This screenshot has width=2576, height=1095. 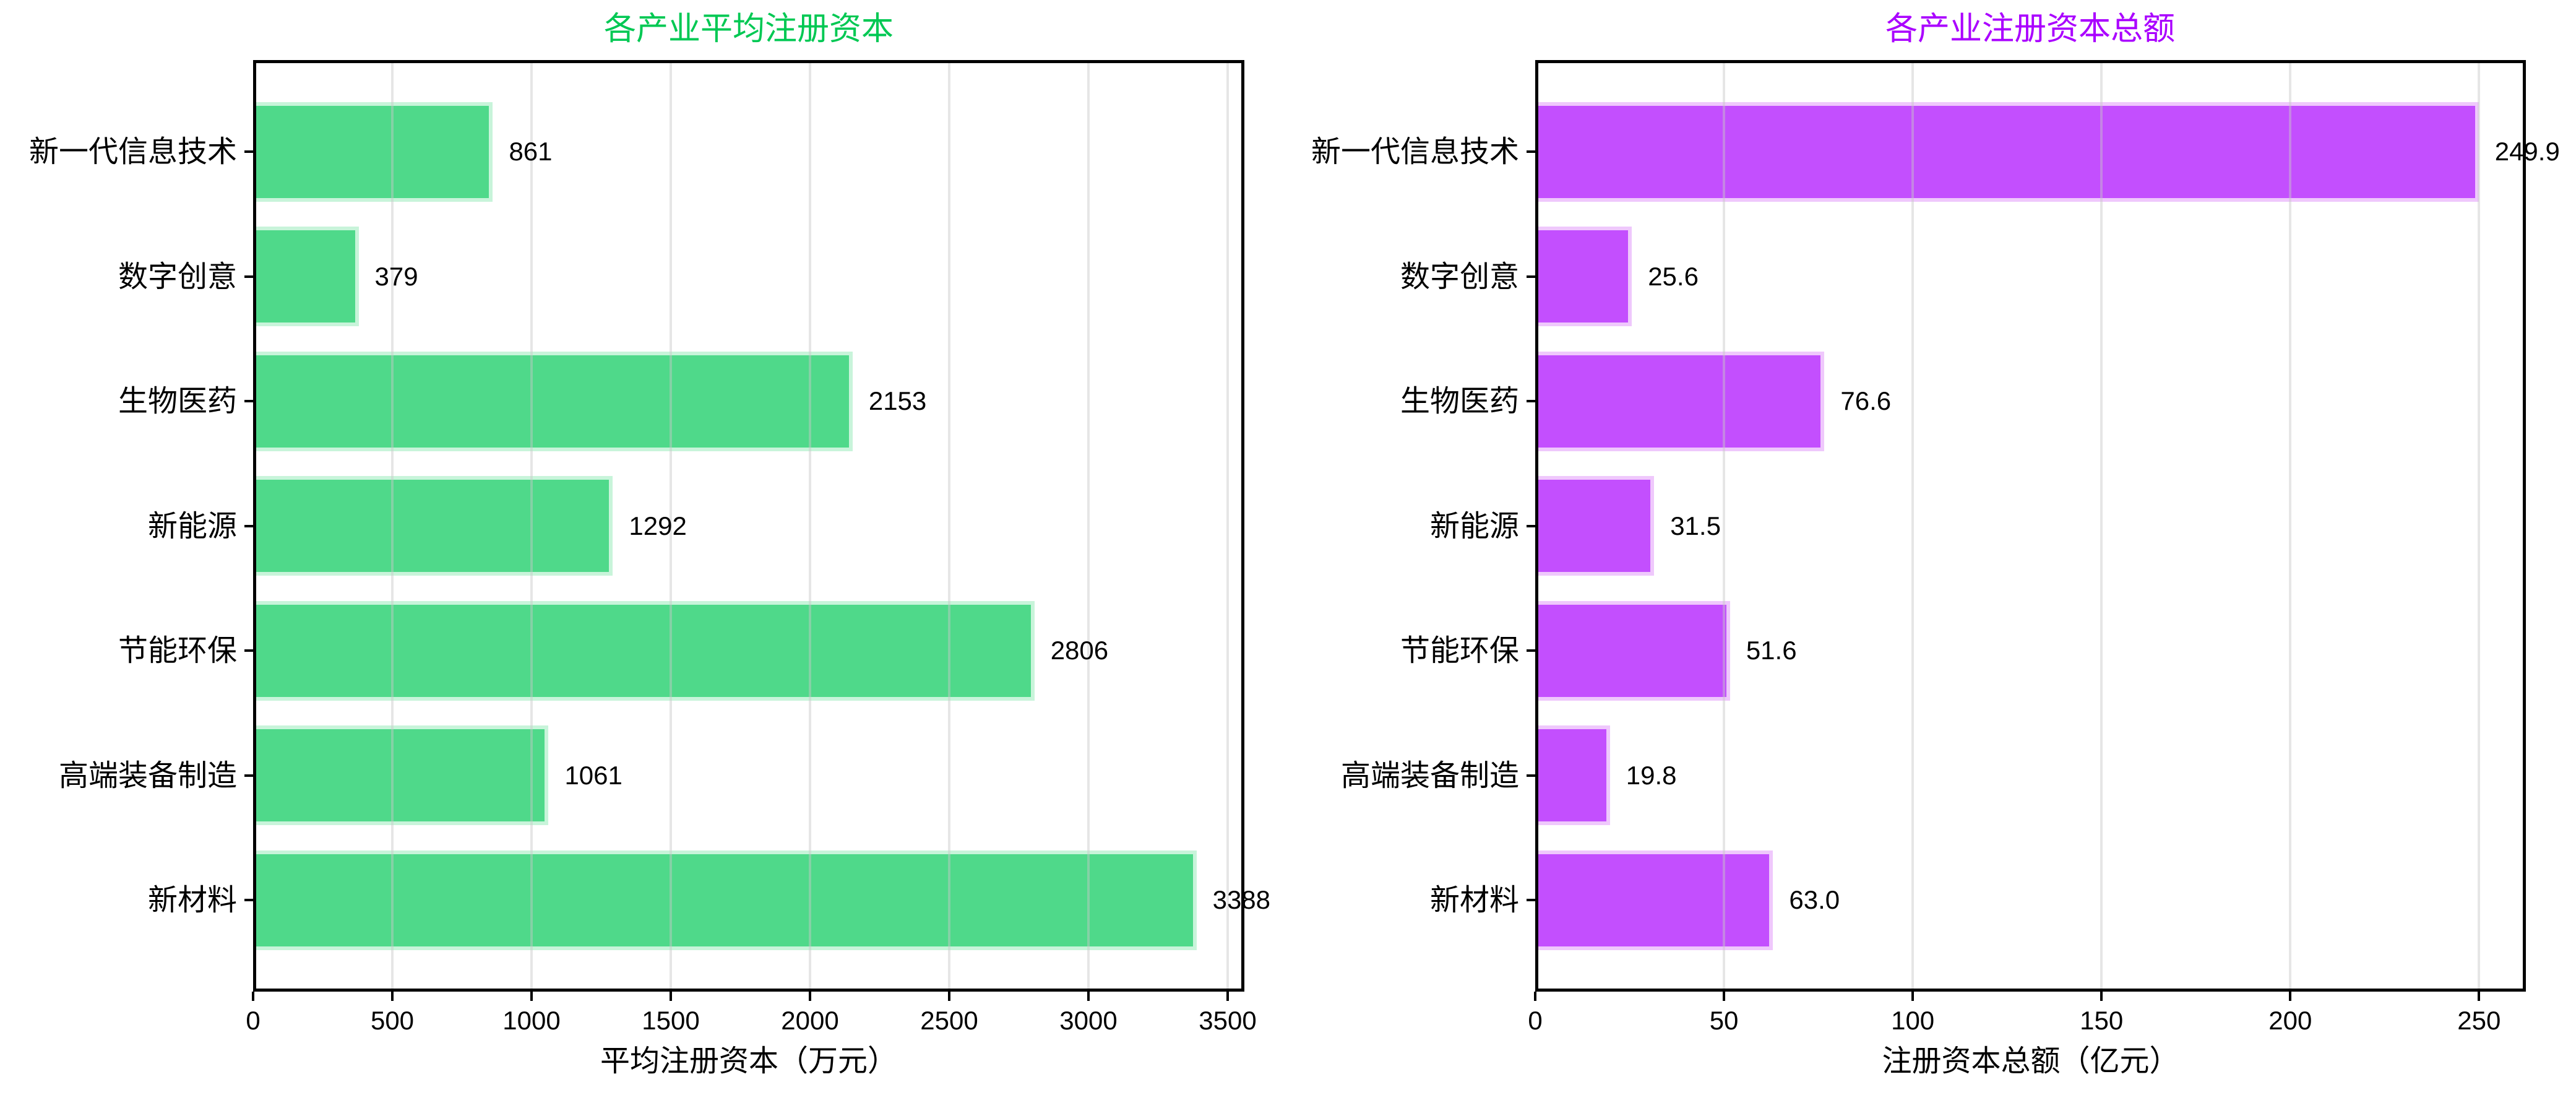 What do you see at coordinates (2102, 1020) in the screenshot?
I see `x-tick-label: 150` at bounding box center [2102, 1020].